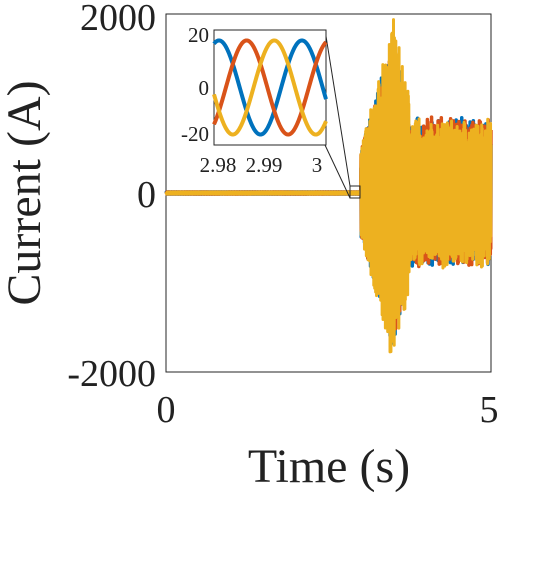 The image size is (538, 583). I want to click on x-tick-start: 0, so click(166, 410).